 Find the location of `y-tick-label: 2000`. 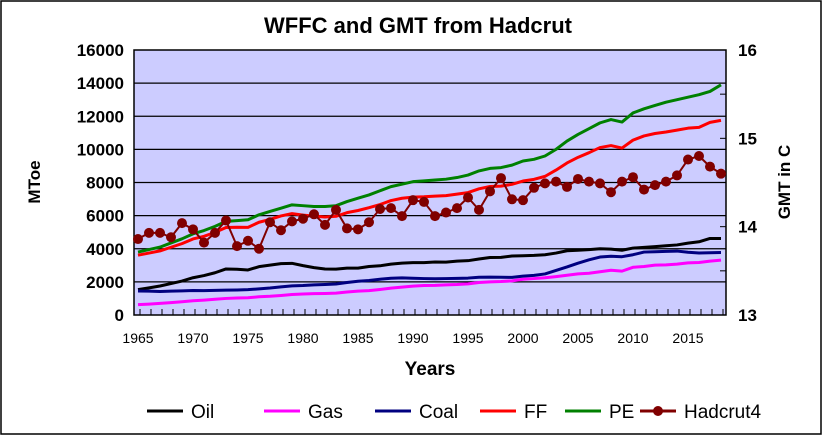

y-tick-label: 2000 is located at coordinates (105, 282).